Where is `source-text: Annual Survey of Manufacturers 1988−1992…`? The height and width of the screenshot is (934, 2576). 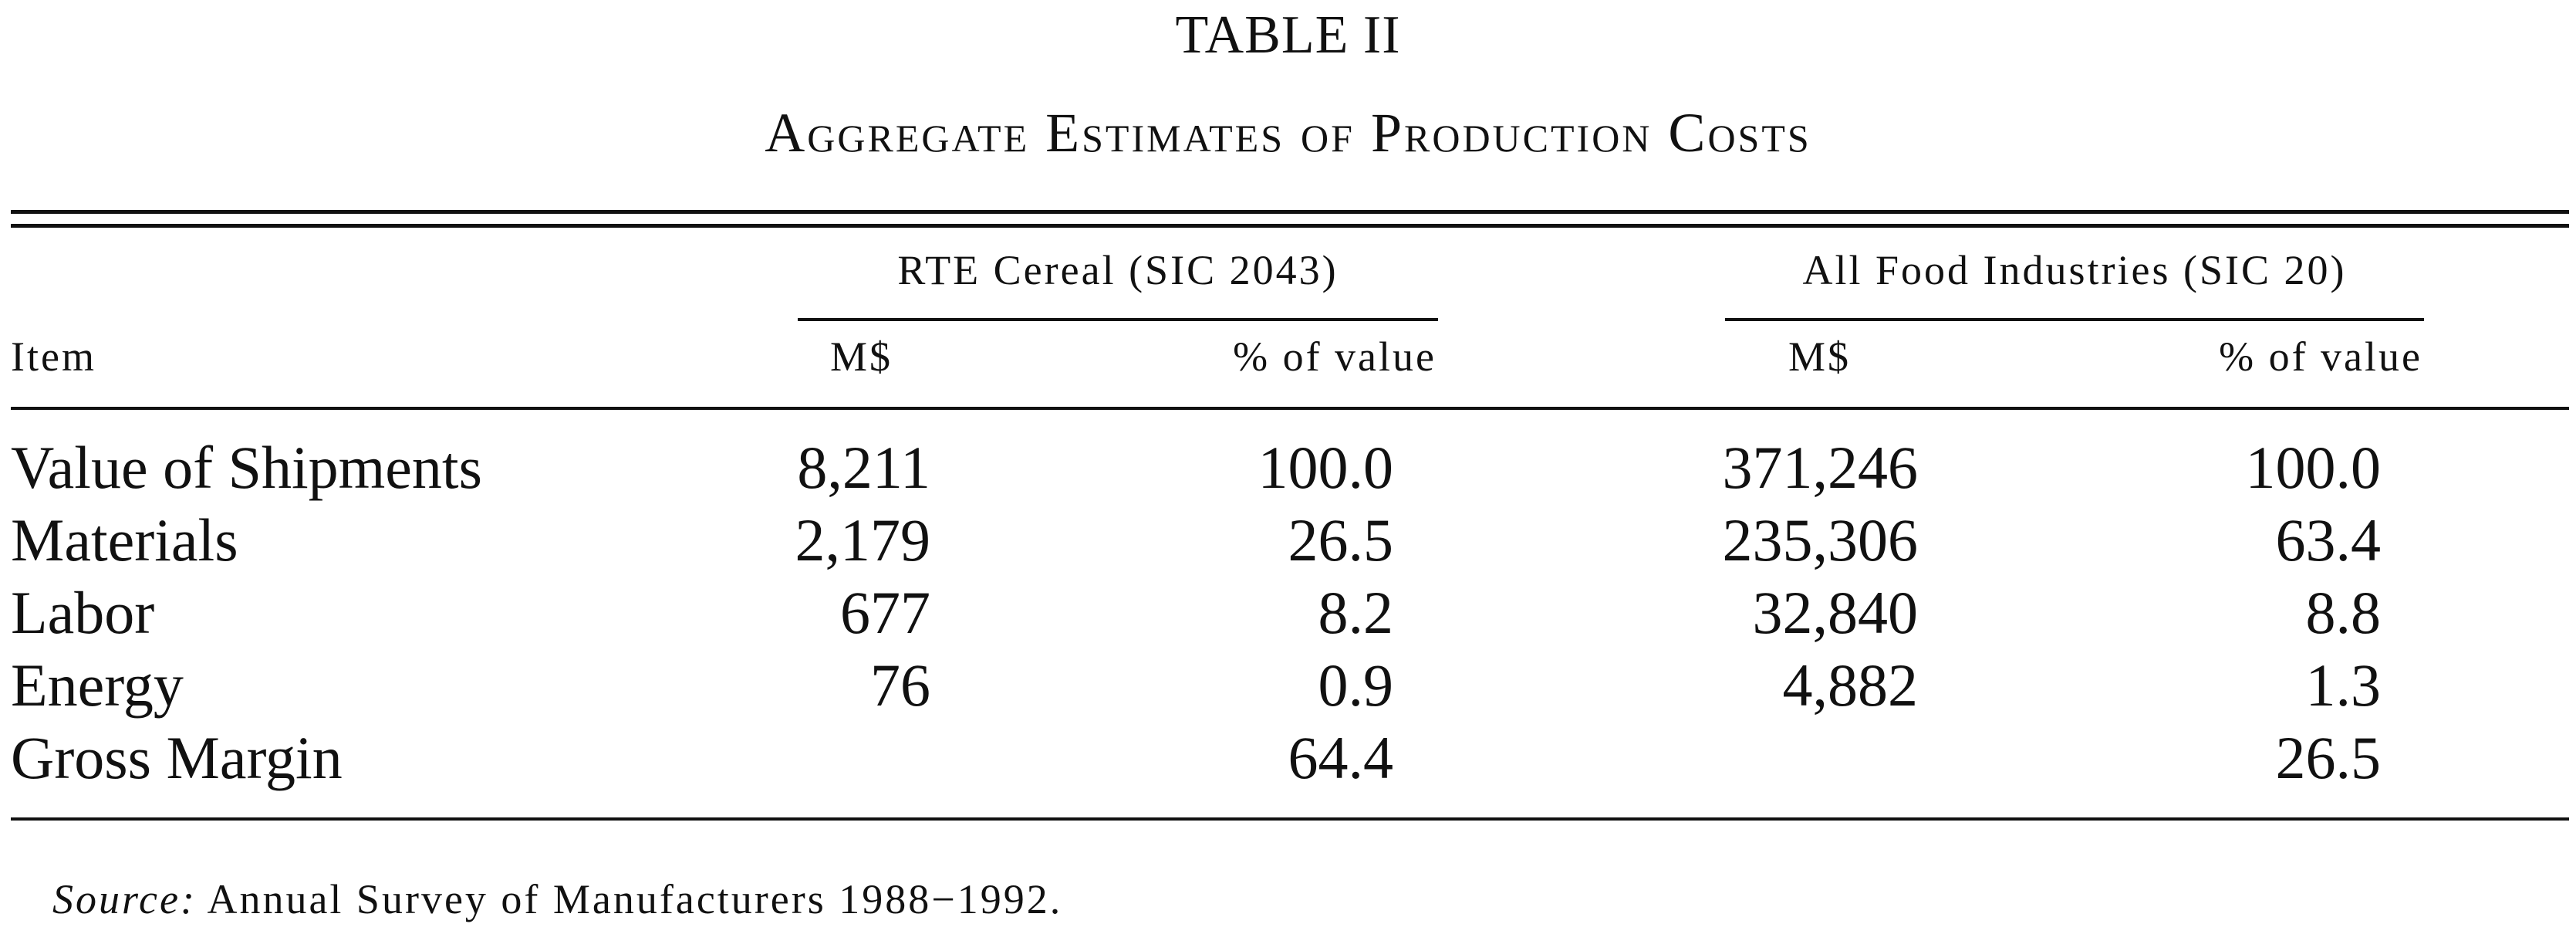 source-text: Annual Survey of Manufacturers 1988−1992… is located at coordinates (635, 899).